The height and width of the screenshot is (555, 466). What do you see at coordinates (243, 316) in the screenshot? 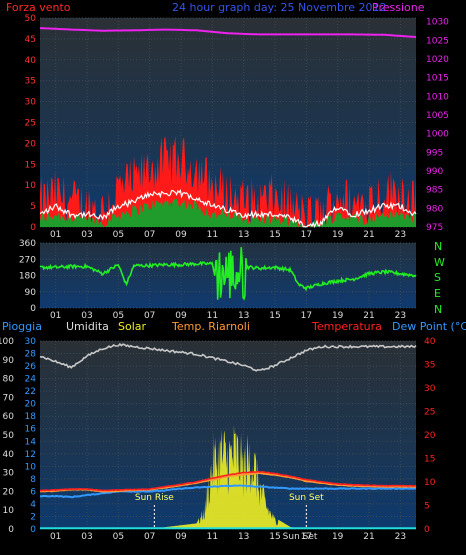
I see `dir-x-tick-13: 13` at bounding box center [243, 316].